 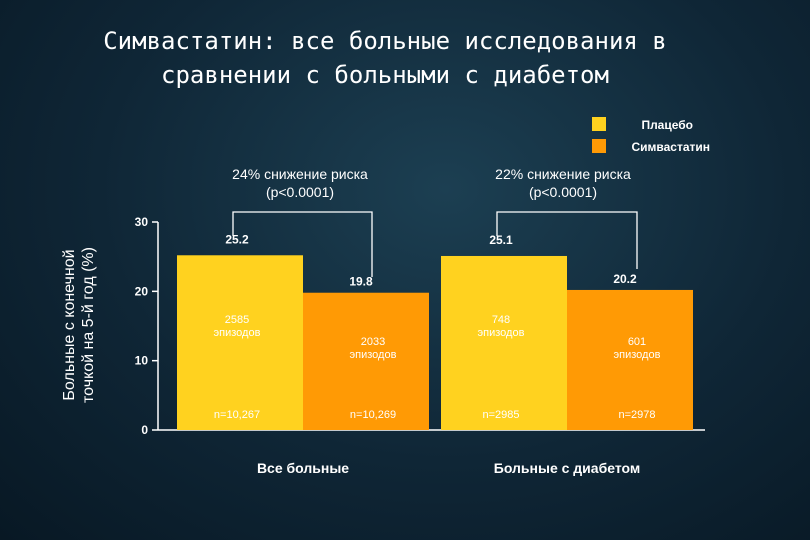 What do you see at coordinates (237, 239) in the screenshot?
I see `bar-value-label: 25.2` at bounding box center [237, 239].